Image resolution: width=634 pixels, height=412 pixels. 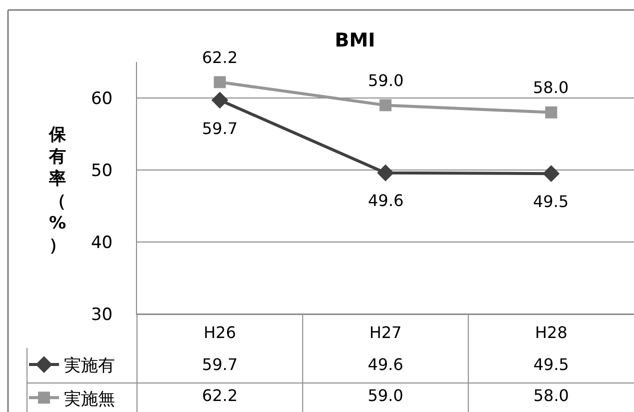 I want to click on legend-label: 実施無, so click(x=89, y=399).